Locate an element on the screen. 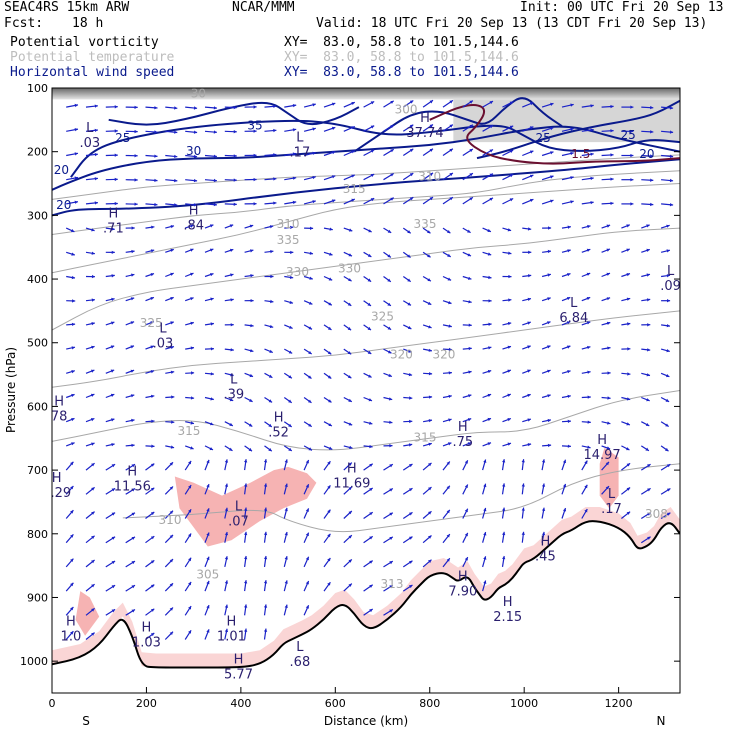  y-tick-label: 1000 is located at coordinates (34, 661).